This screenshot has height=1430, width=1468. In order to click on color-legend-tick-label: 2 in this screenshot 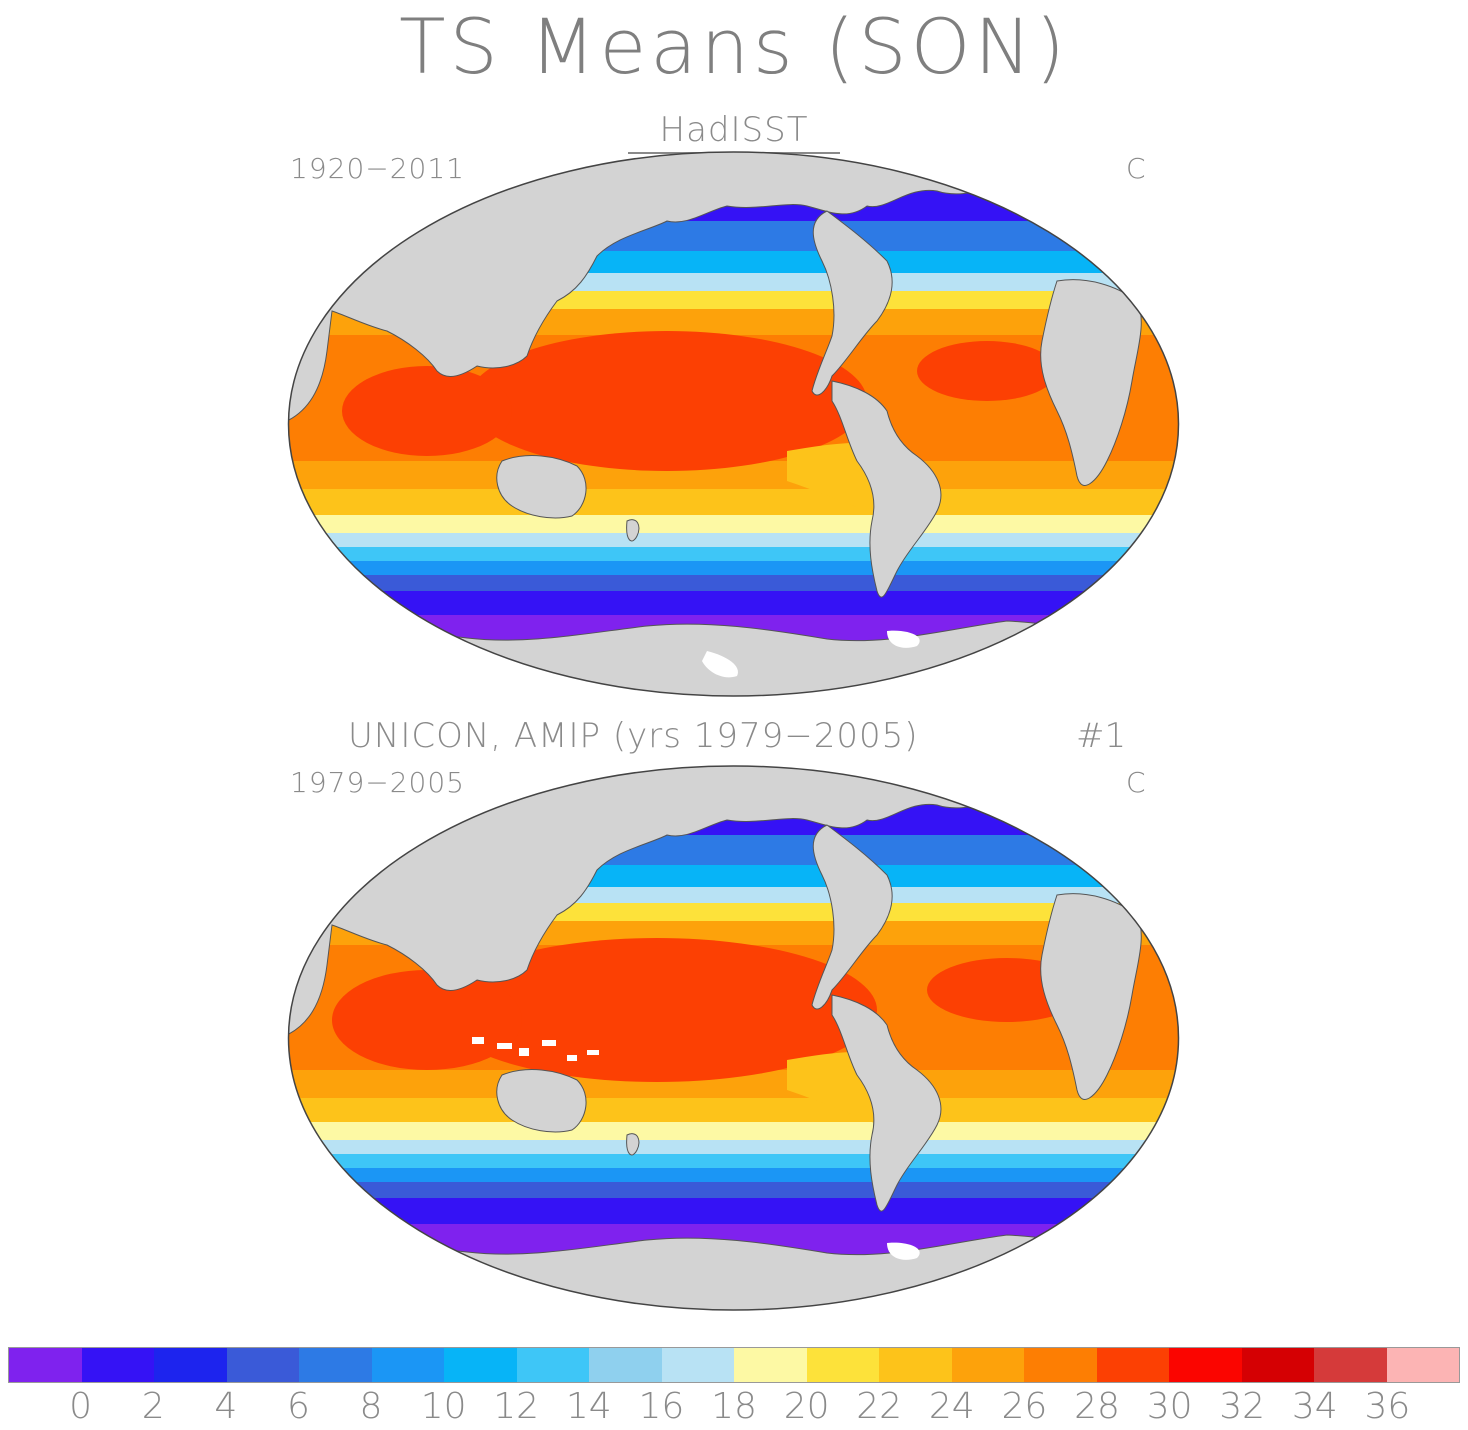, I will do `click(153, 1406)`.